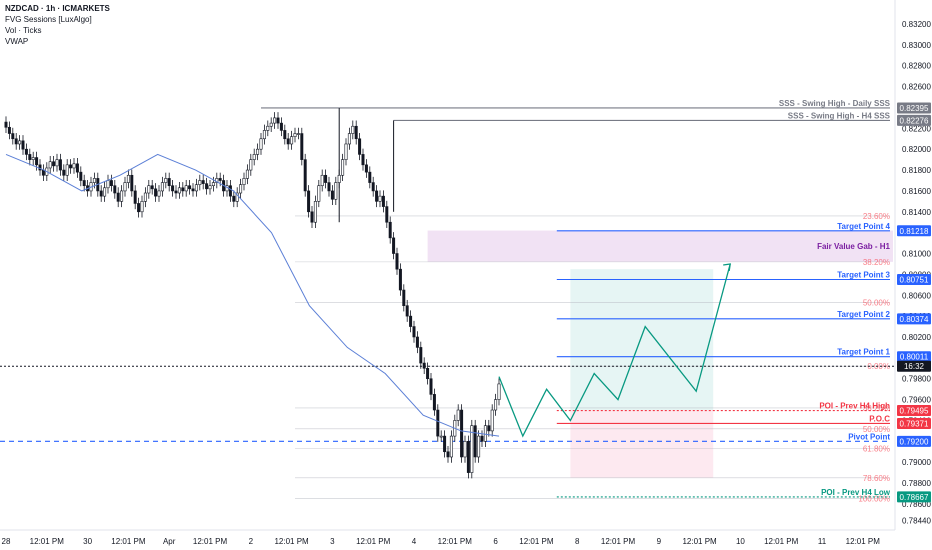 Image resolution: width=932 pixels, height=550 pixels. I want to click on fib-label: 50.00%, so click(876, 429).